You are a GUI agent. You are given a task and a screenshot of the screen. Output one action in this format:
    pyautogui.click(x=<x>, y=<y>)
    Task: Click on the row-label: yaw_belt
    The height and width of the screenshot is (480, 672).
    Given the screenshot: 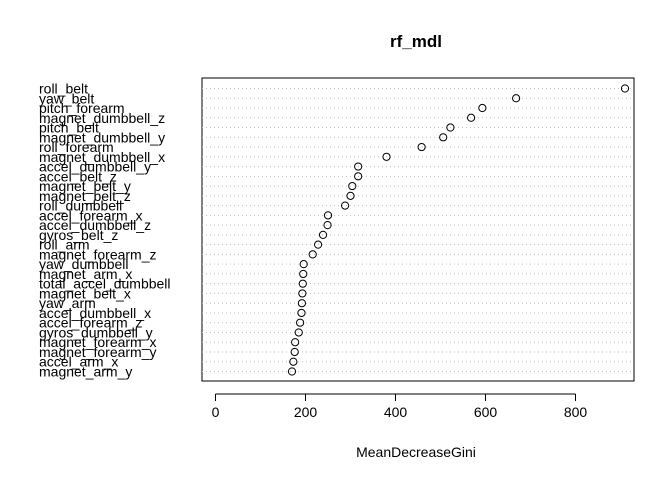 What is the action you would take?
    pyautogui.click(x=66, y=98)
    